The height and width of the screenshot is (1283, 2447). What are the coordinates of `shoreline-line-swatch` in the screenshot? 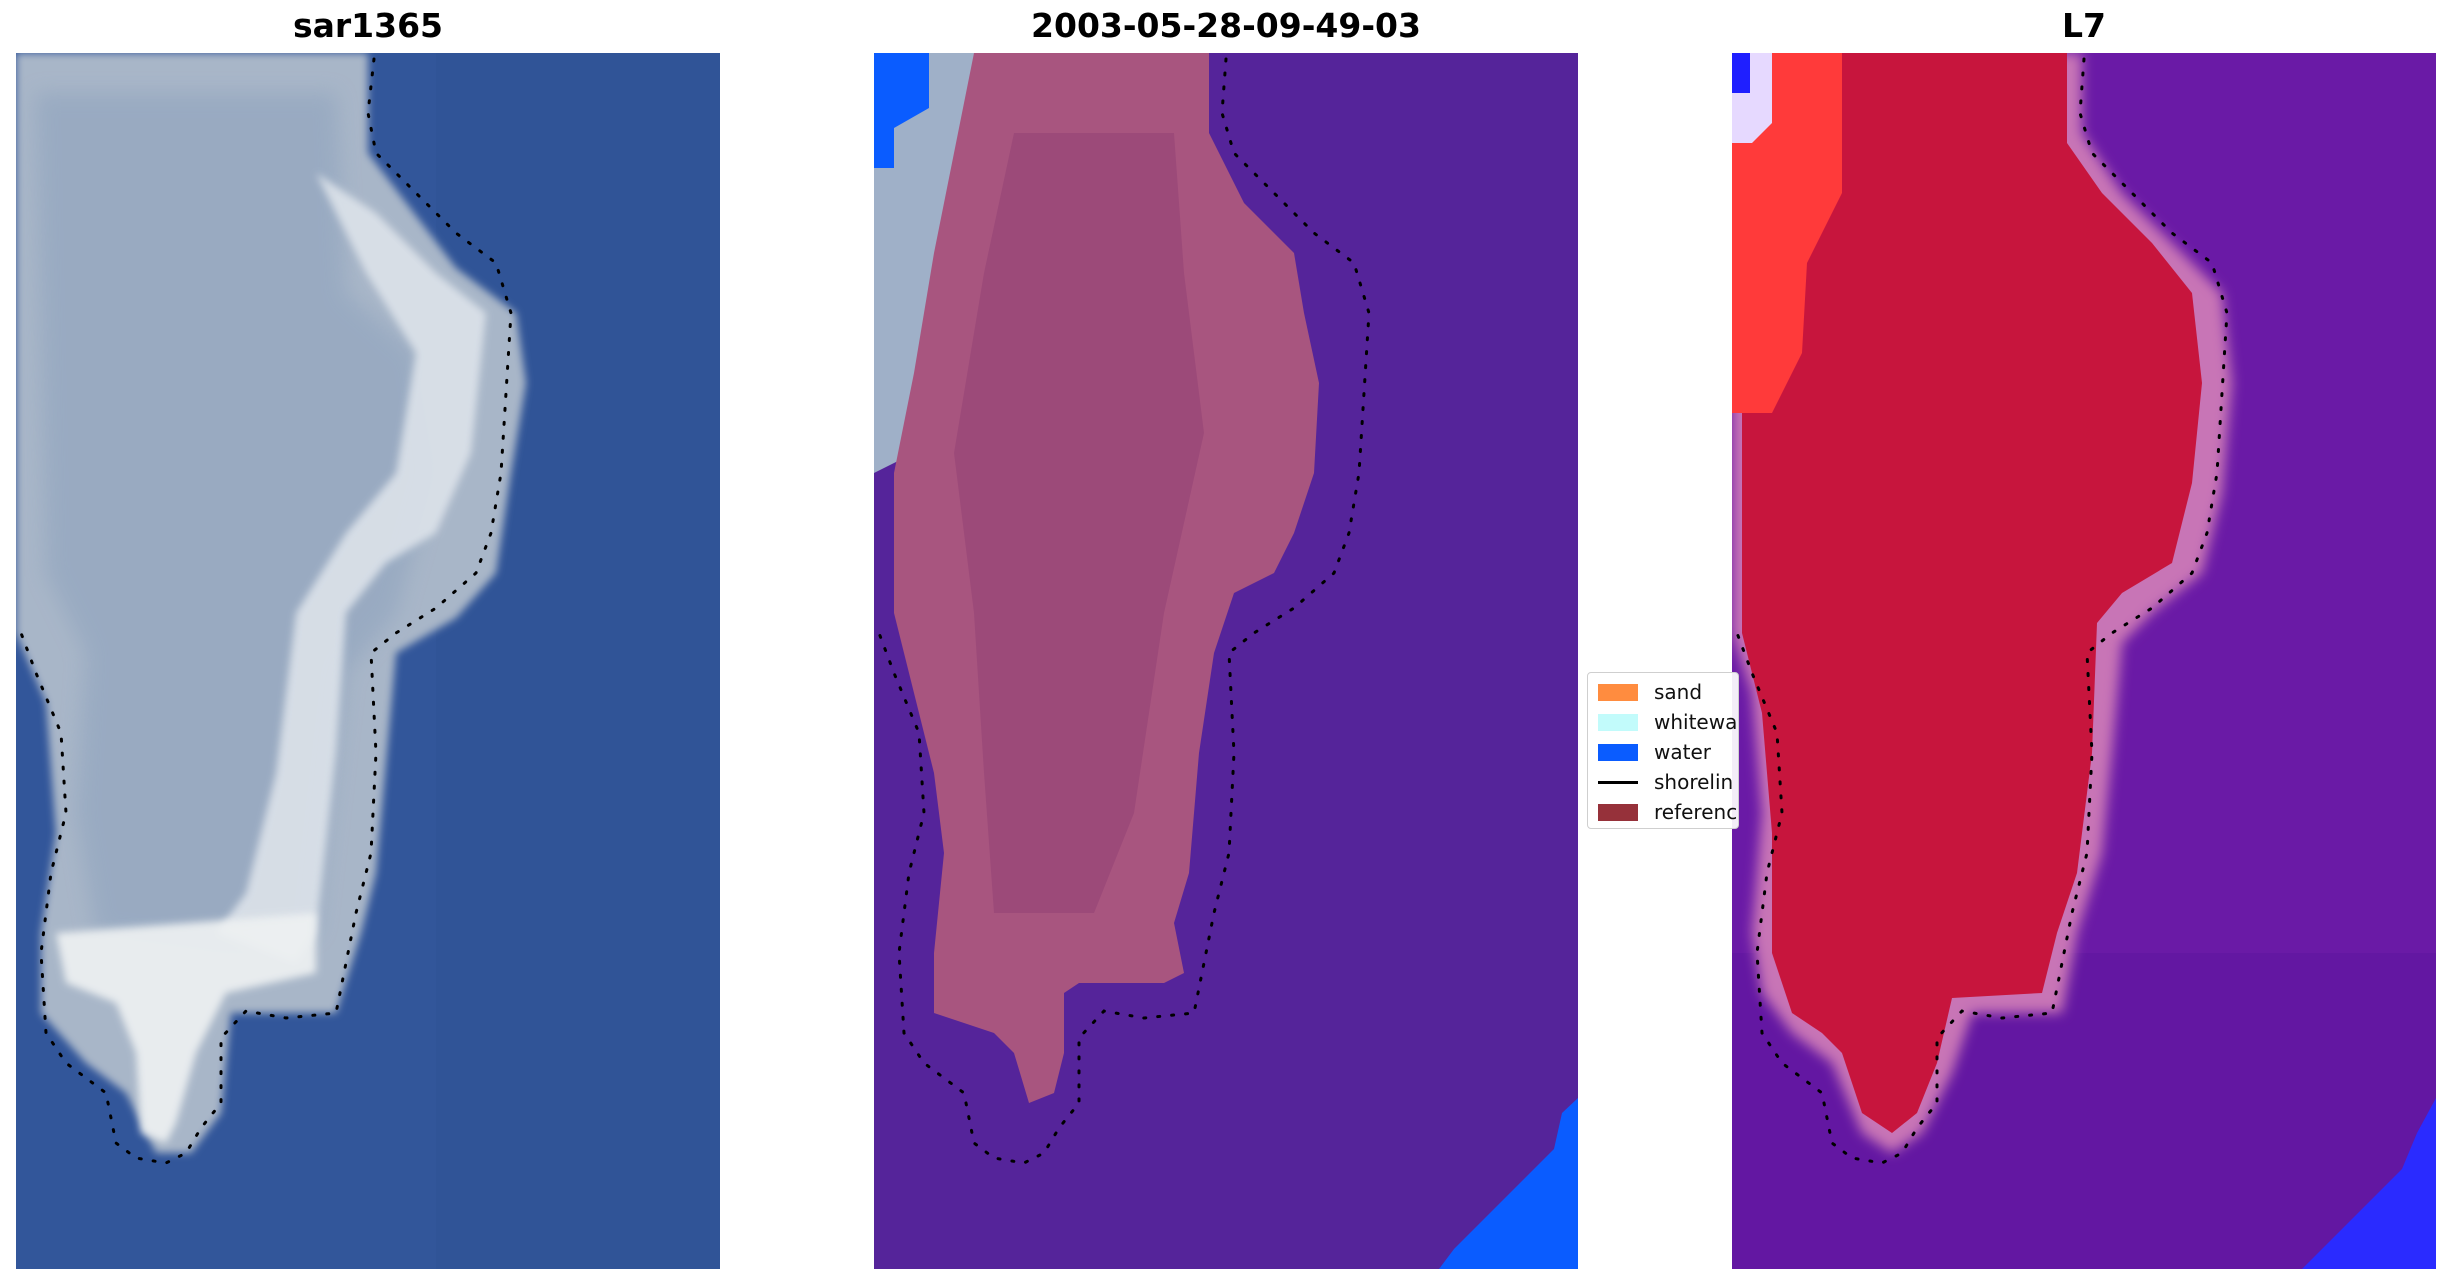 It's located at (1618, 782).